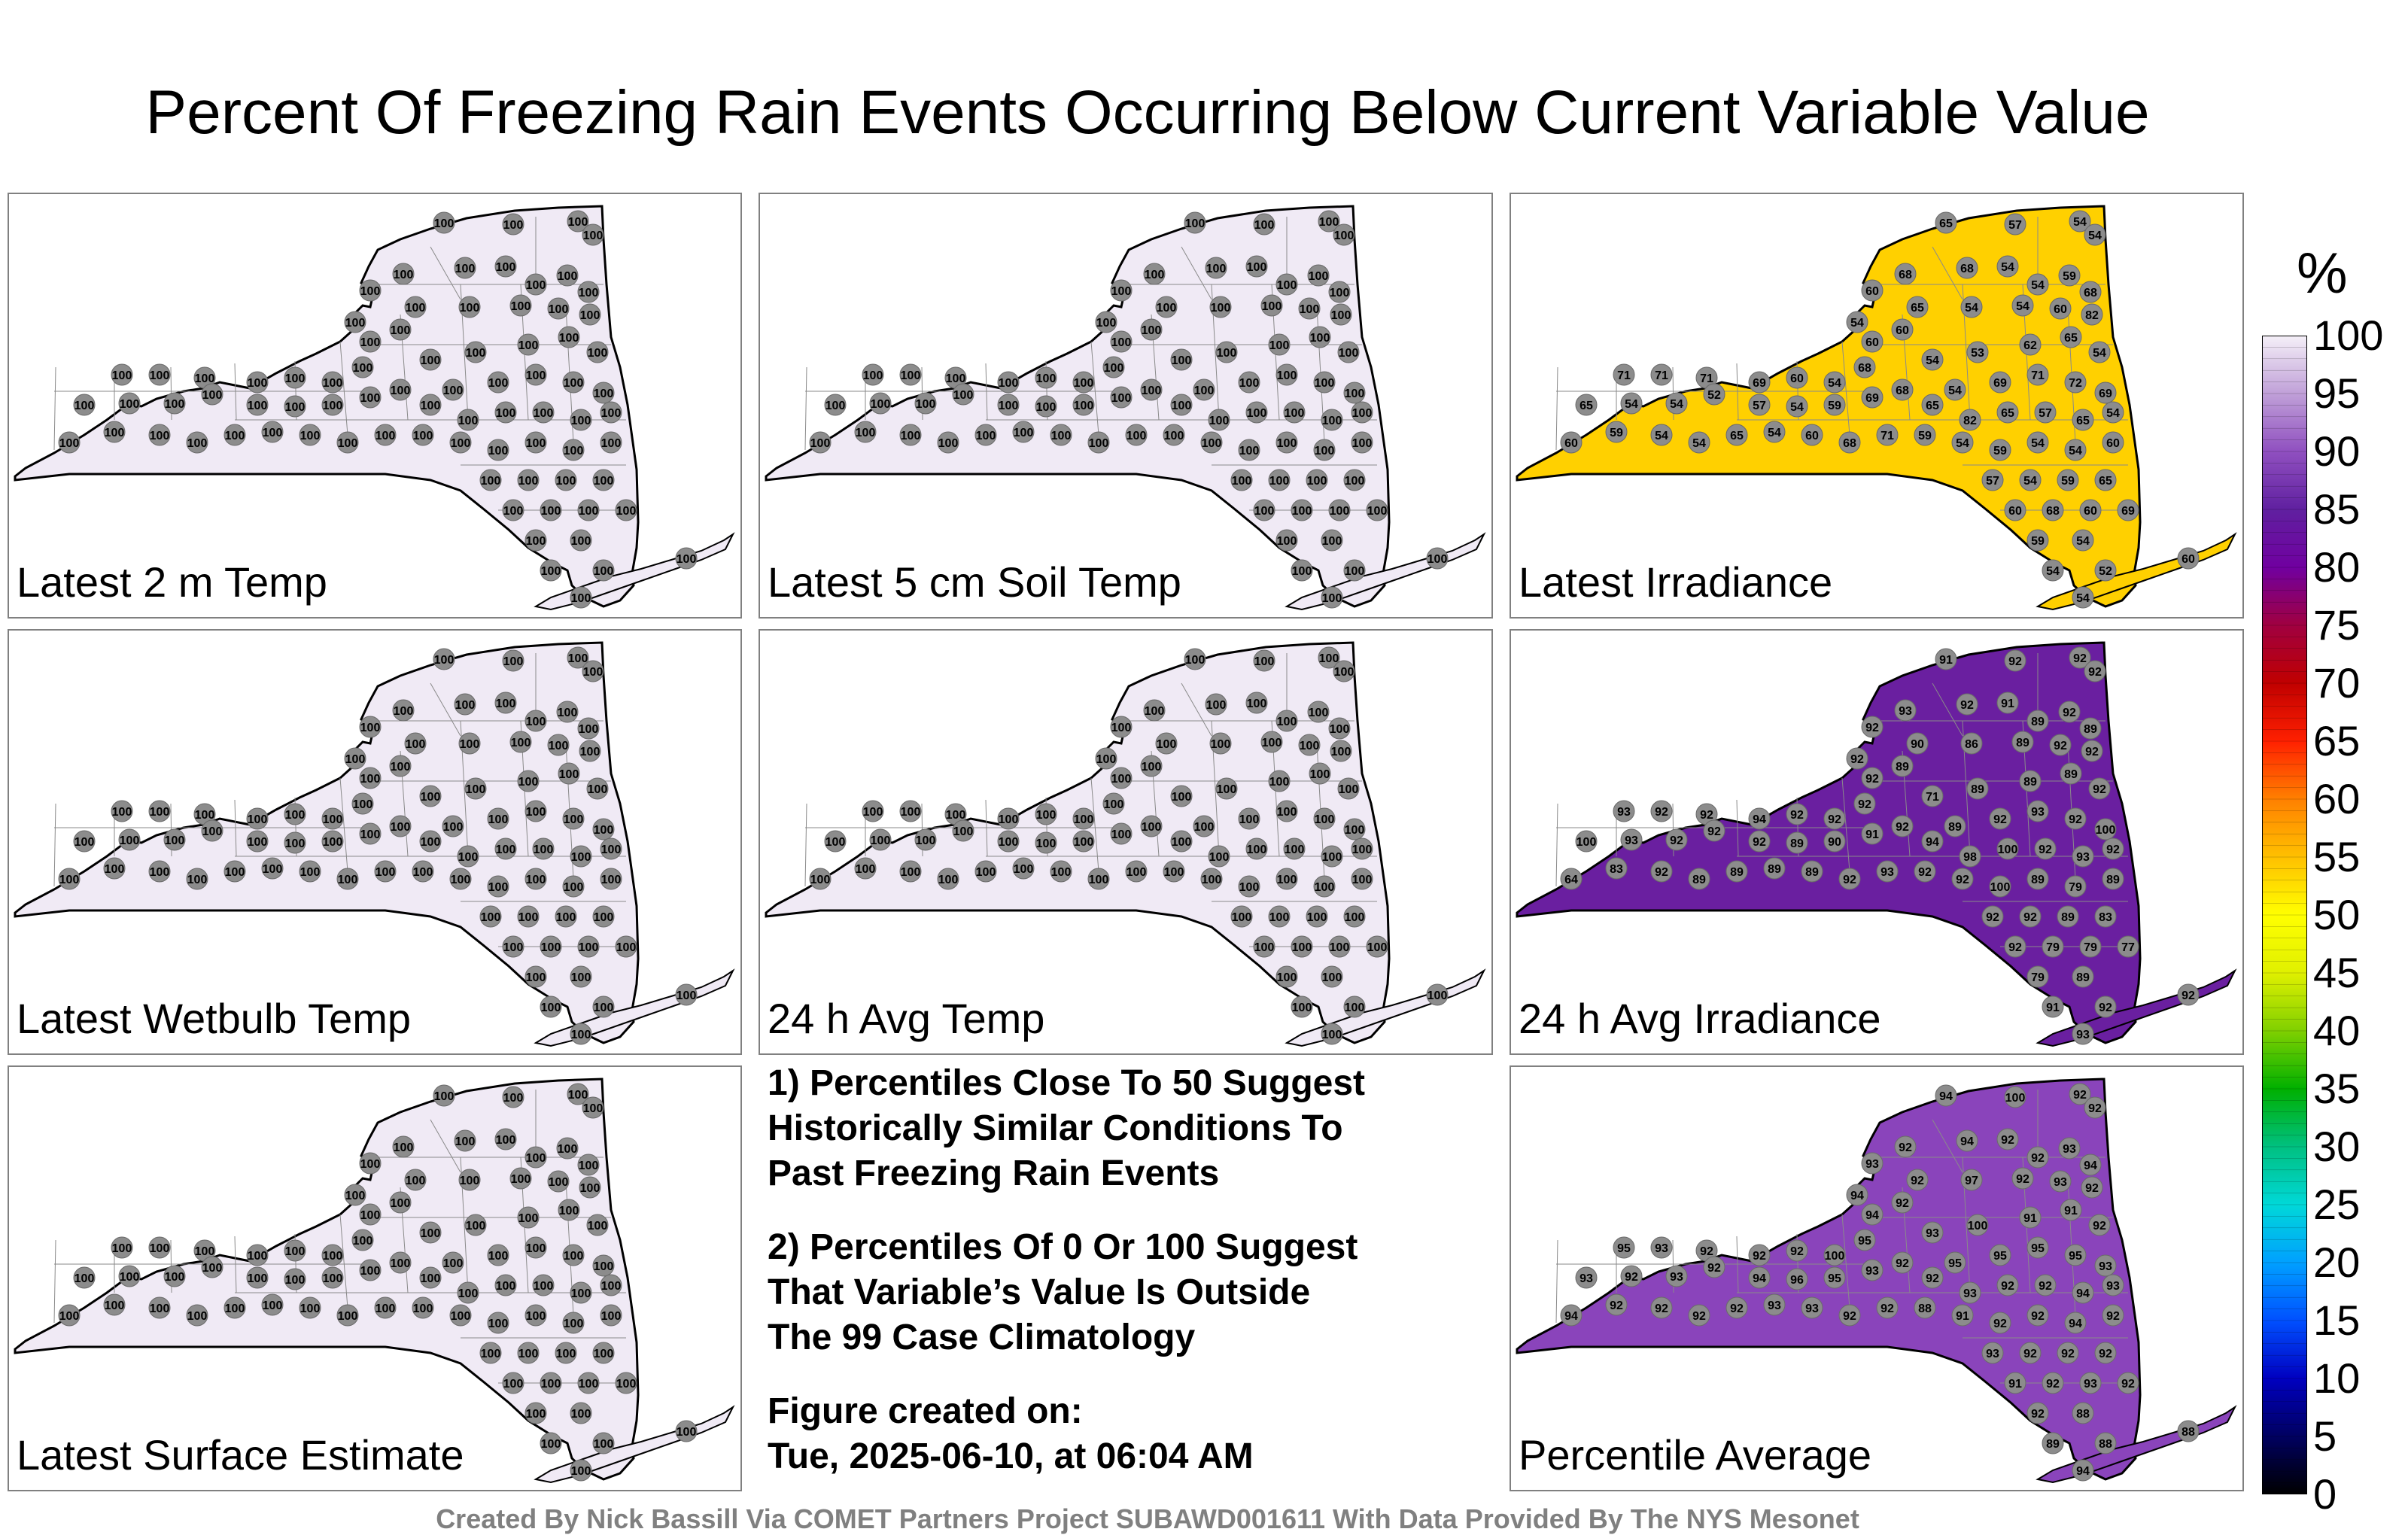  Describe the element at coordinates (2337, 914) in the screenshot. I see `colorbar-tick-label: 50` at that location.